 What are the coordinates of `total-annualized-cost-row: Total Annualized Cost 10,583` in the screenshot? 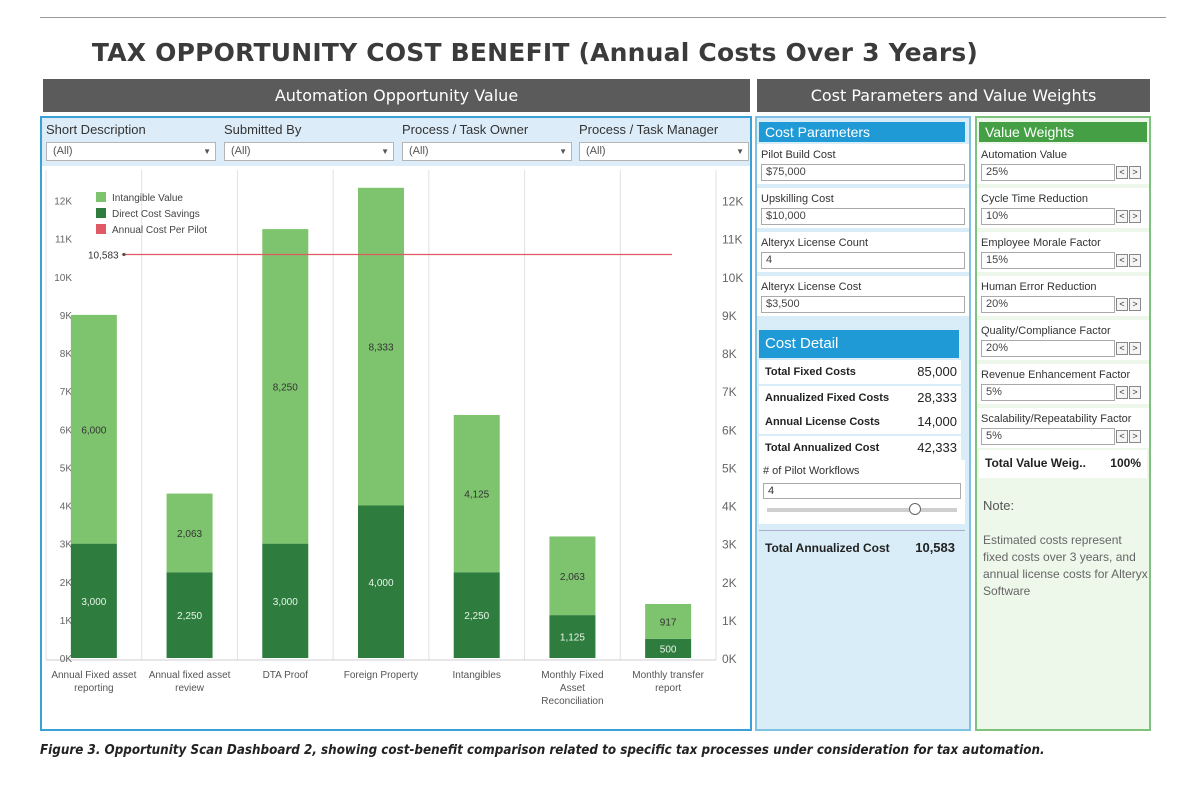 It's located at (862, 547).